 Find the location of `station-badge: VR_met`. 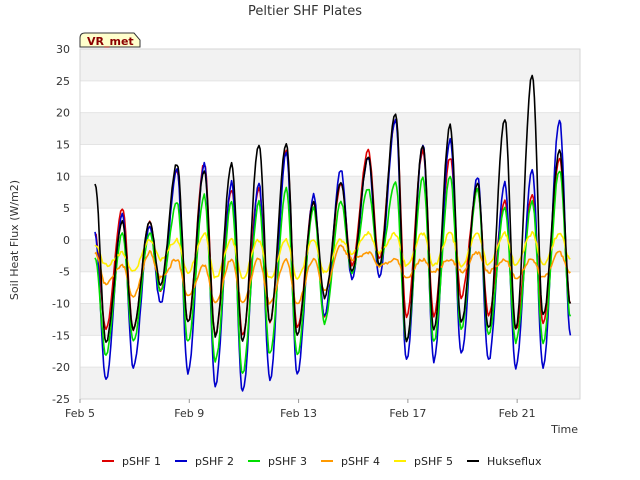

station-badge: VR_met is located at coordinates (110, 40).